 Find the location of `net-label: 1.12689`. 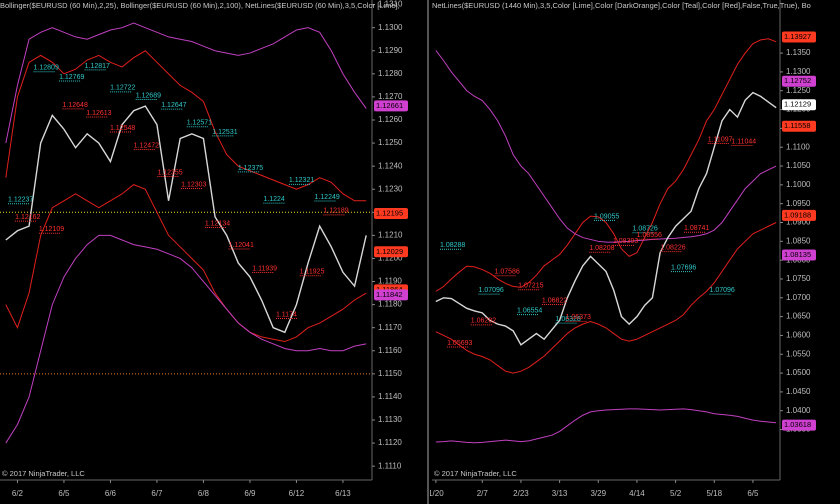

net-label: 1.12689 is located at coordinates (148, 95).